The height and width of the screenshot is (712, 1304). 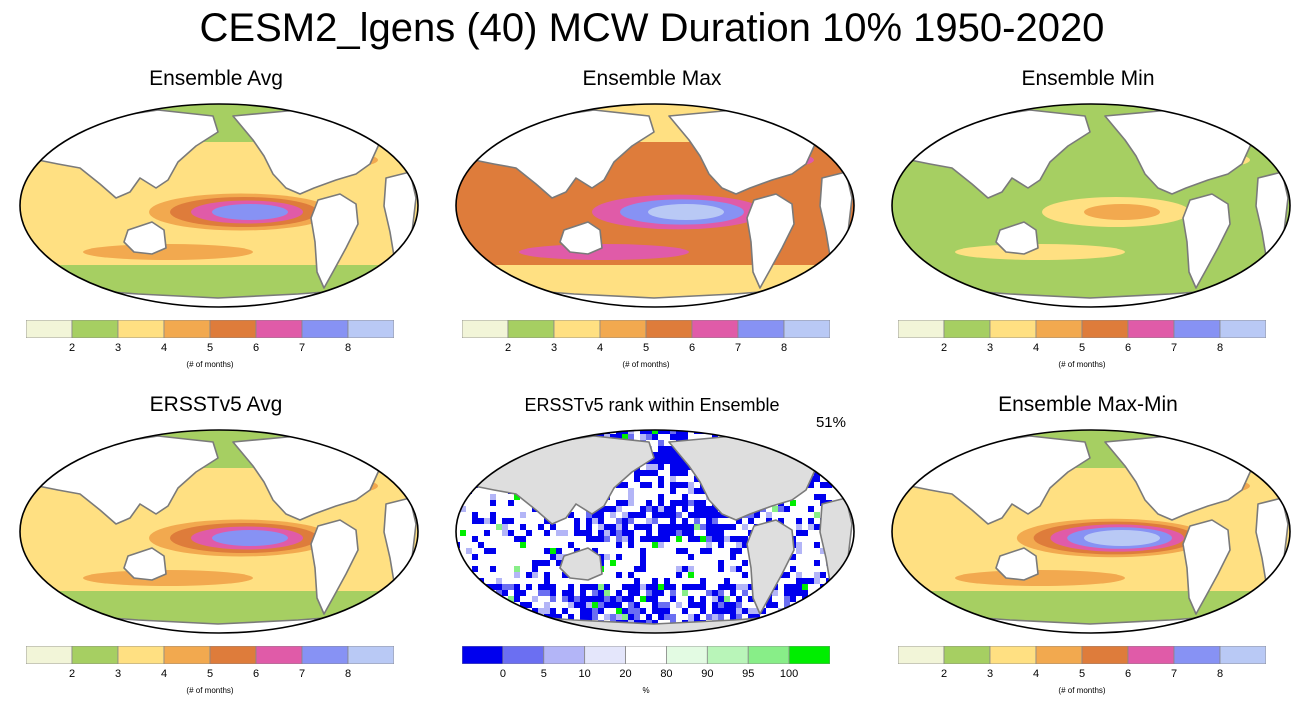 What do you see at coordinates (554, 348) in the screenshot?
I see `colorbar-tick-label: 3` at bounding box center [554, 348].